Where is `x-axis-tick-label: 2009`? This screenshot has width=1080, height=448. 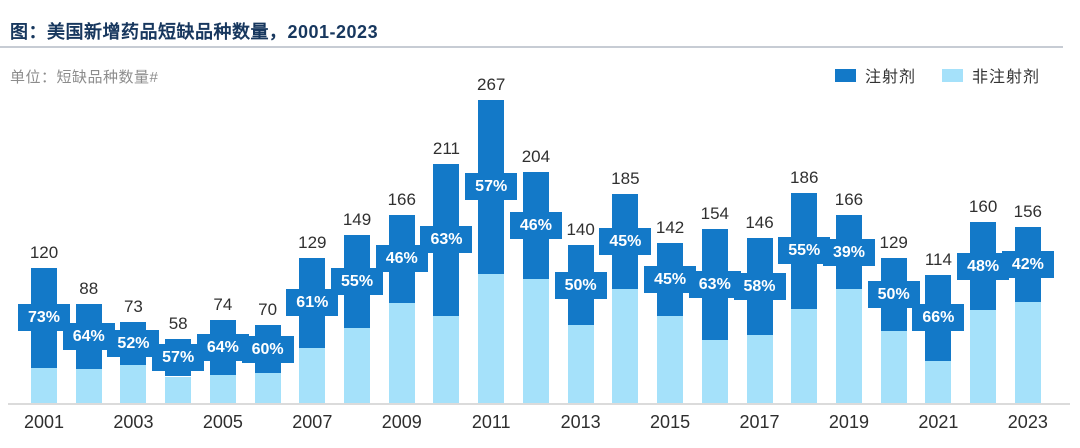 x-axis-tick-label: 2009 is located at coordinates (401, 422).